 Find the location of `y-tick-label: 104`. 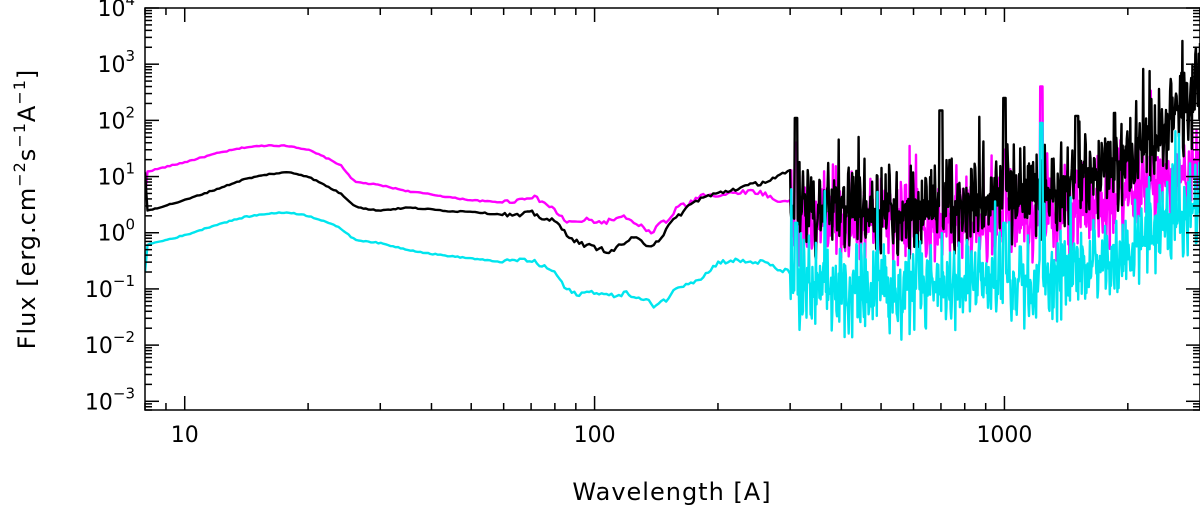

y-tick-label: 104 is located at coordinates (116, 11).